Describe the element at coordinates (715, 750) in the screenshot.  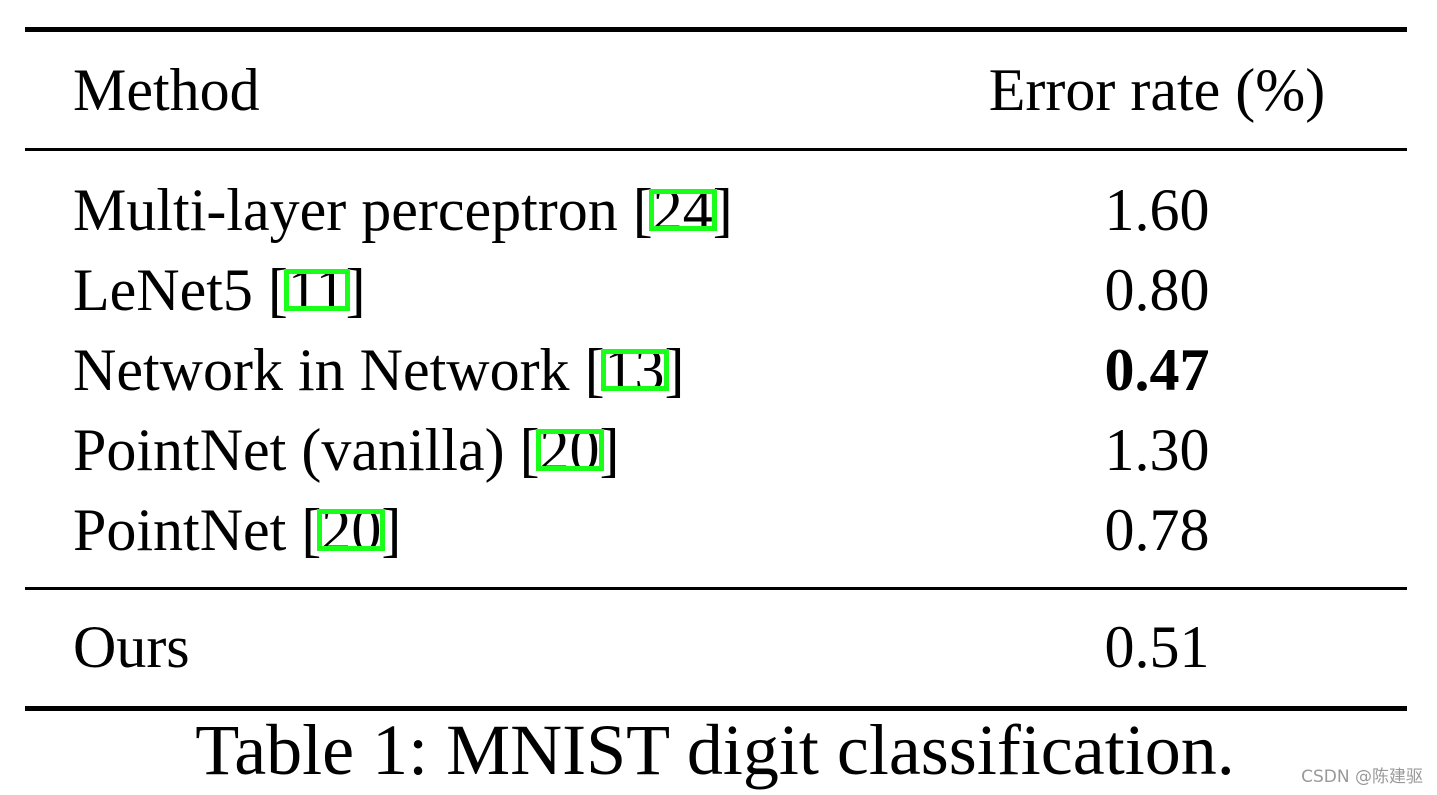
I see `caption: Table 1: MNIST digit classification.` at that location.